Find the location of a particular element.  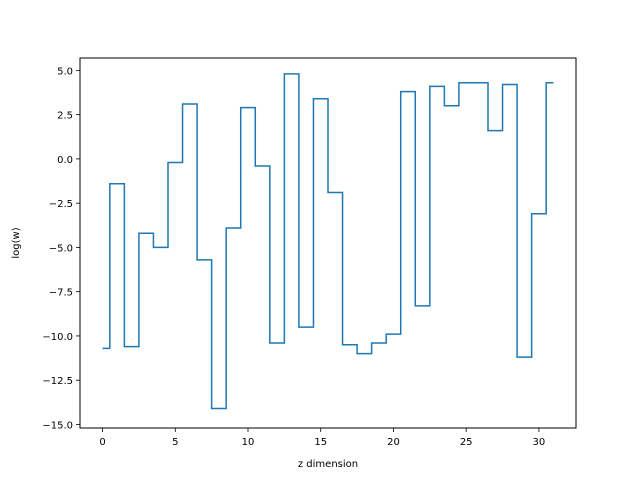

y-tick-label: −12.5 is located at coordinates (57, 381).